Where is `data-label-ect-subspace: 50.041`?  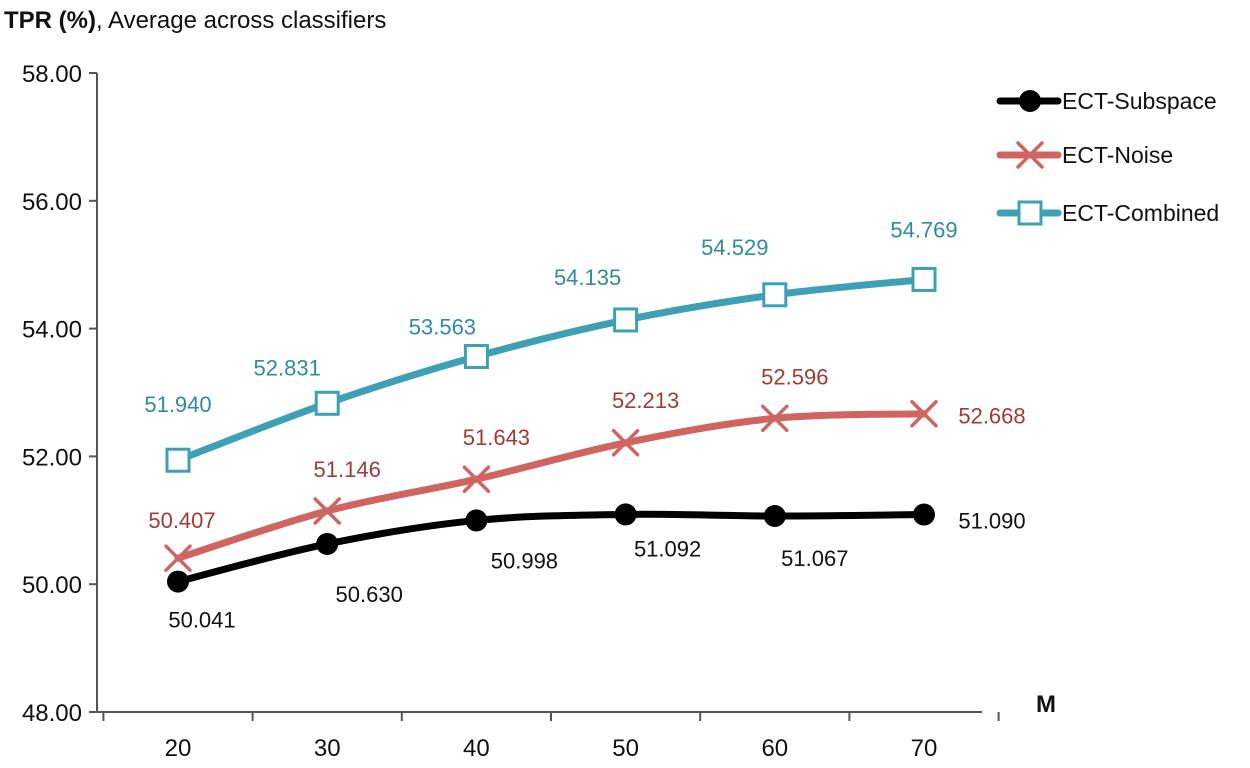 data-label-ect-subspace: 50.041 is located at coordinates (201, 620).